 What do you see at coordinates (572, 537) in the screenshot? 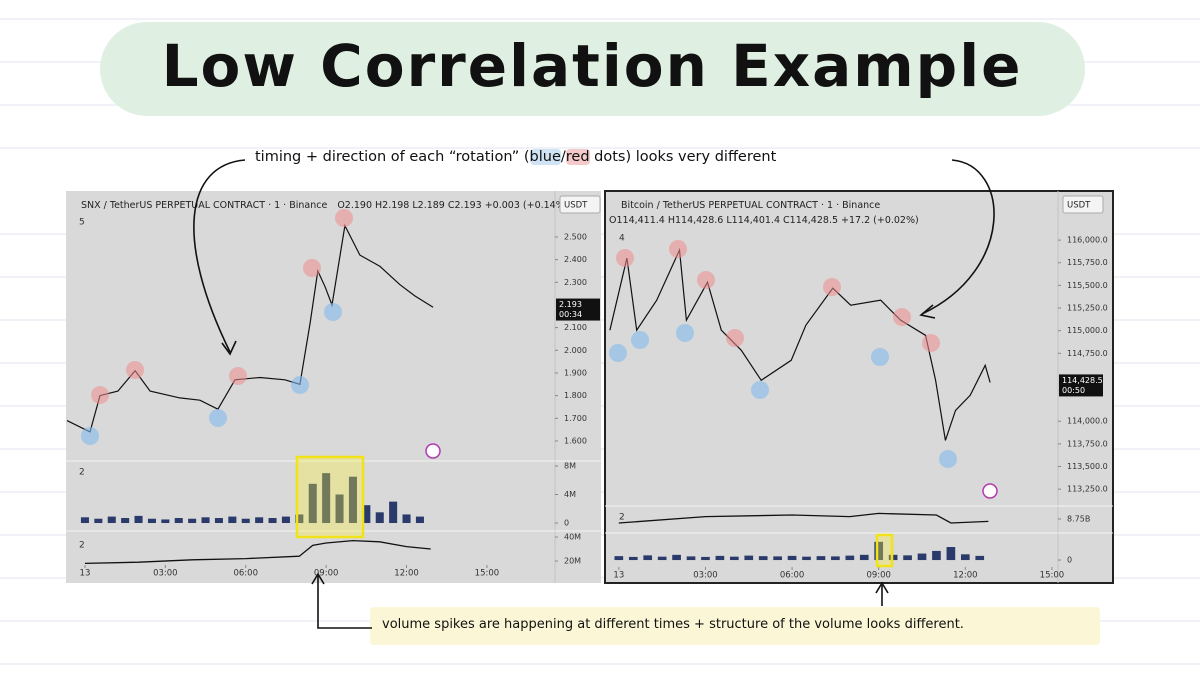
I see `y-tick-label: 40M` at bounding box center [572, 537].